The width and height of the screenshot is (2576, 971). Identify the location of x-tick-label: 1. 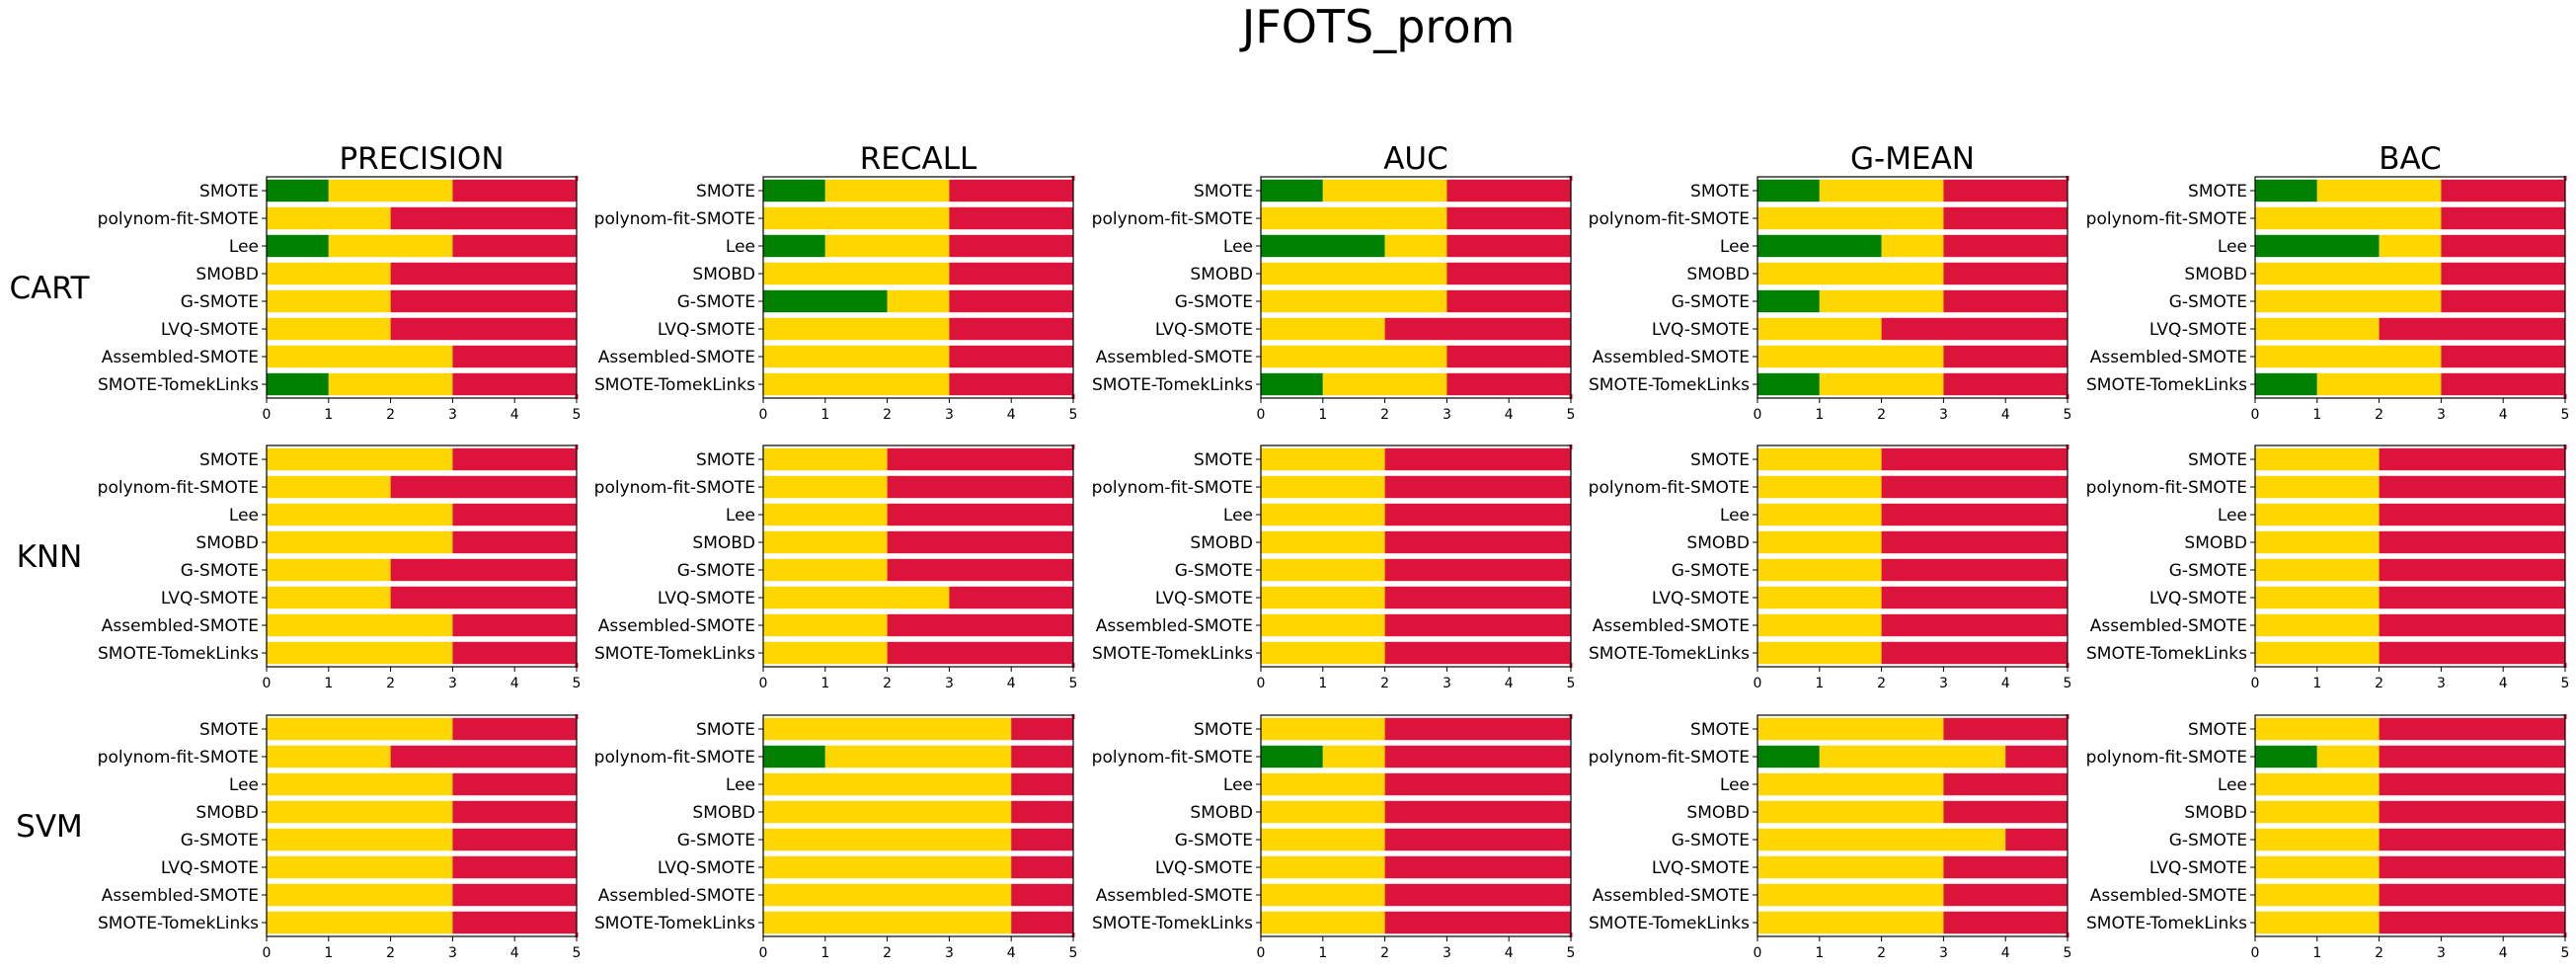
(2316, 415).